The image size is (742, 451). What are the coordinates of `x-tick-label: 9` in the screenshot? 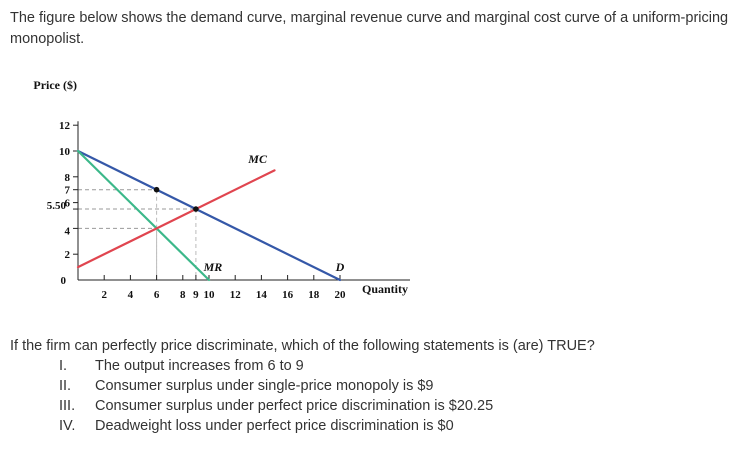 It's located at (196, 295).